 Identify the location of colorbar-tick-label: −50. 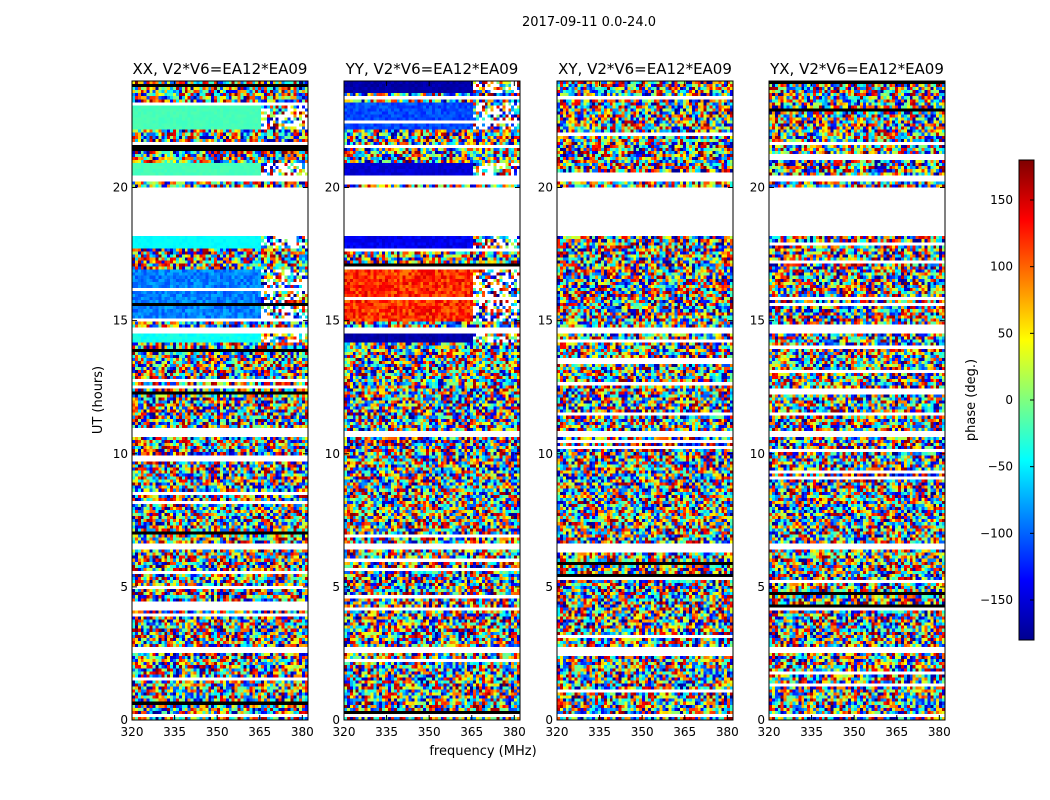
(1000, 467).